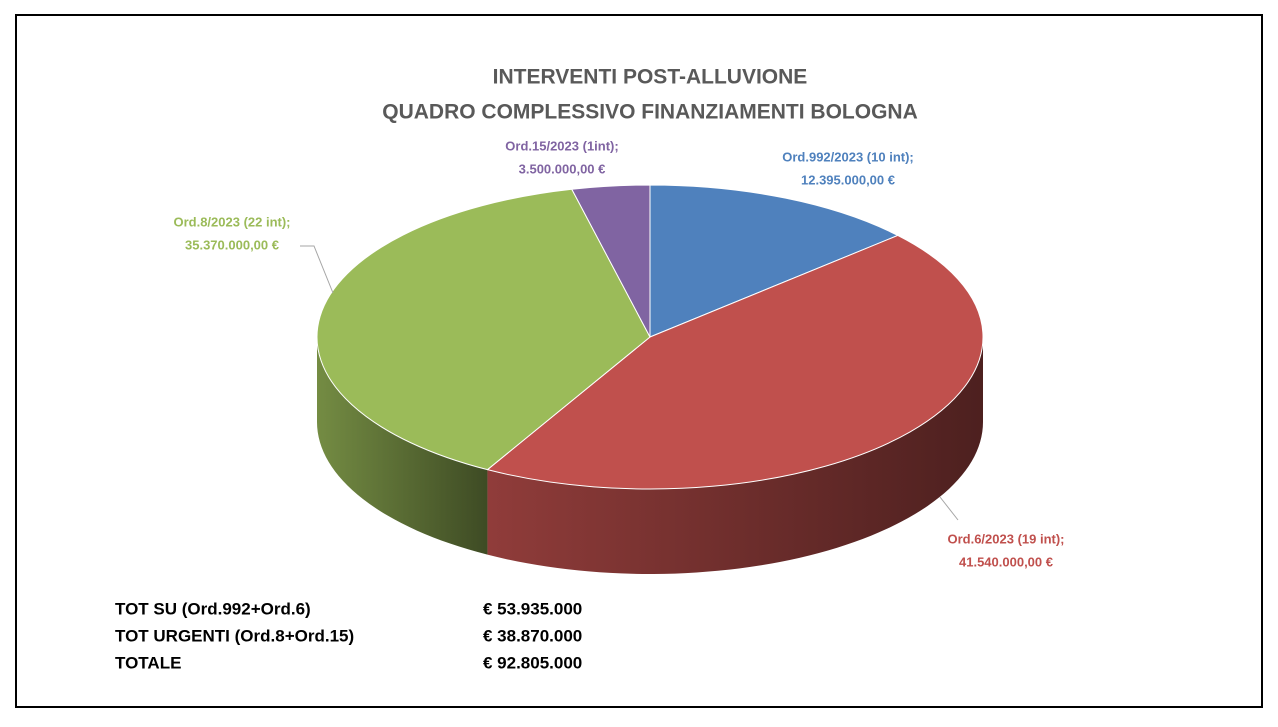 This screenshot has width=1278, height=727. Describe the element at coordinates (1006, 561) in the screenshot. I see `data-label: 41.540.000,00 €` at that location.